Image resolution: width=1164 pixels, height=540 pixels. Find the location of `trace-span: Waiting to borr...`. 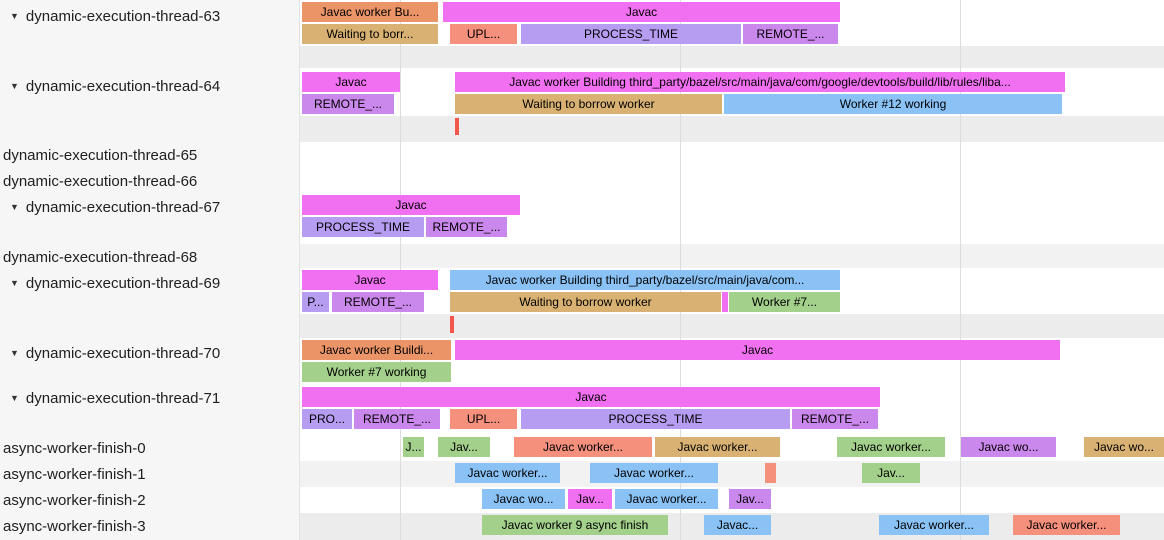

trace-span: Waiting to borr... is located at coordinates (370, 34).